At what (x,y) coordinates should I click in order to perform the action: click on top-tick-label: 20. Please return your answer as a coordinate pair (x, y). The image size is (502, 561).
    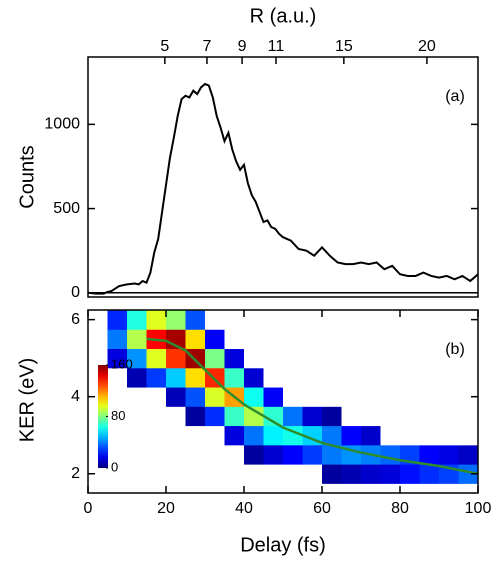
    Looking at the image, I should click on (427, 46).